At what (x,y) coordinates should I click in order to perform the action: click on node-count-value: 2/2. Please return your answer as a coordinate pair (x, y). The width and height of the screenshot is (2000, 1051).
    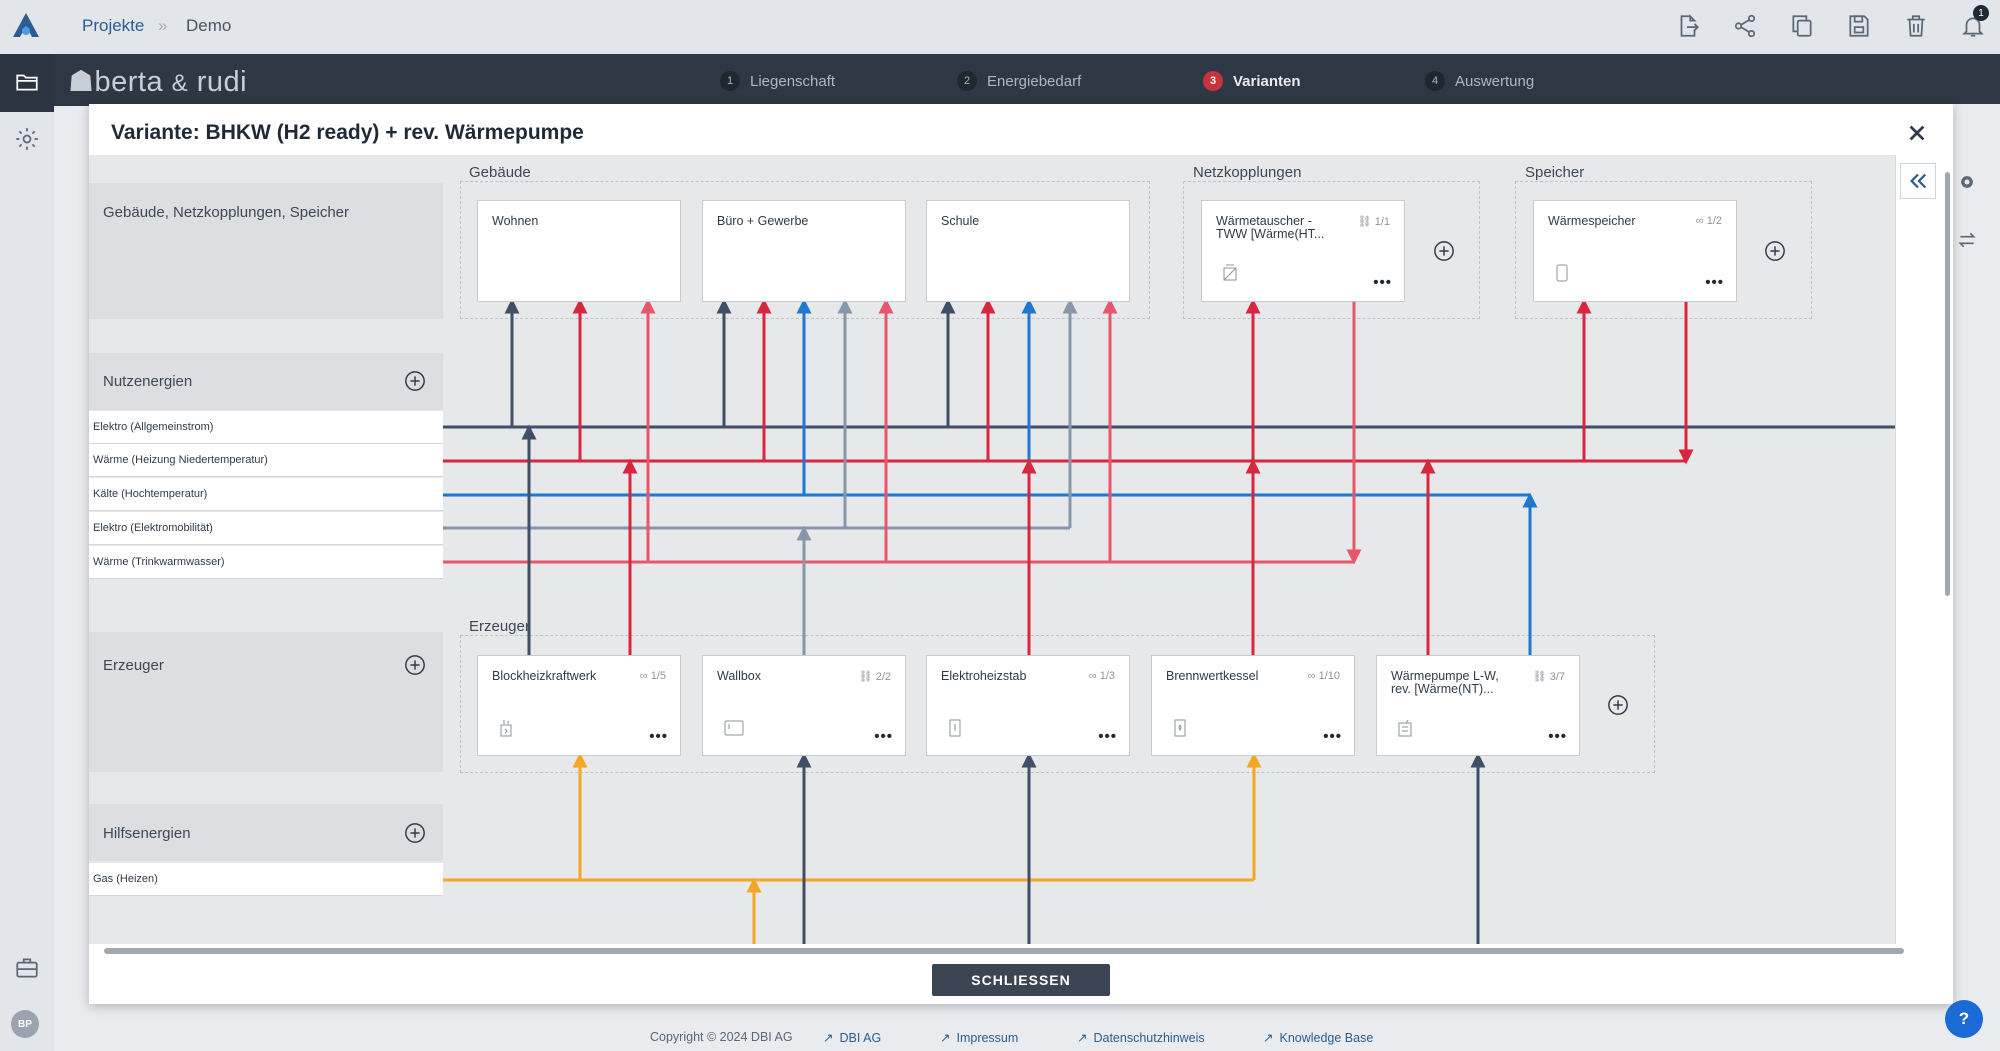
    Looking at the image, I should click on (883, 677).